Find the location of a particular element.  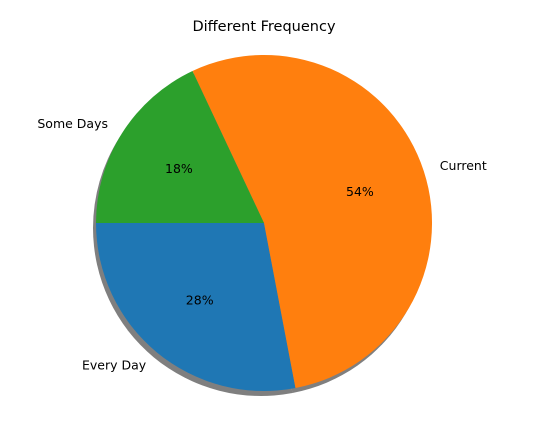

percent-label-every-day: 28% is located at coordinates (200, 300).